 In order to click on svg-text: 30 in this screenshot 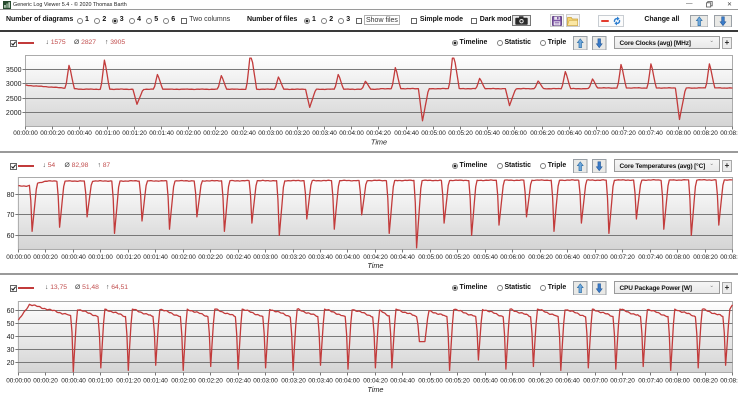, I will do `click(11, 350)`.